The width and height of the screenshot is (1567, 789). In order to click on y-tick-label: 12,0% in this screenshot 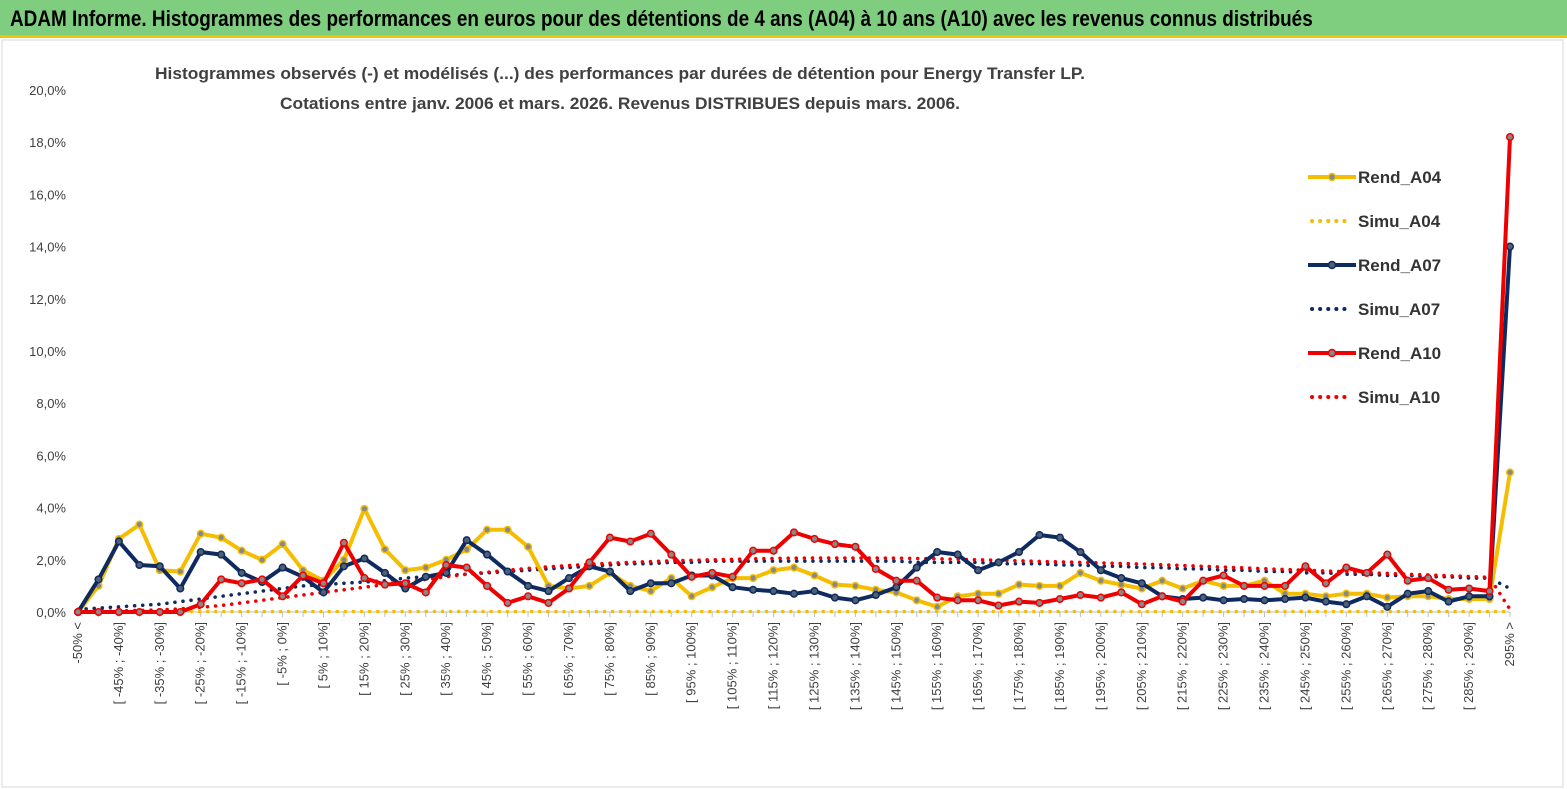, I will do `click(47, 299)`.